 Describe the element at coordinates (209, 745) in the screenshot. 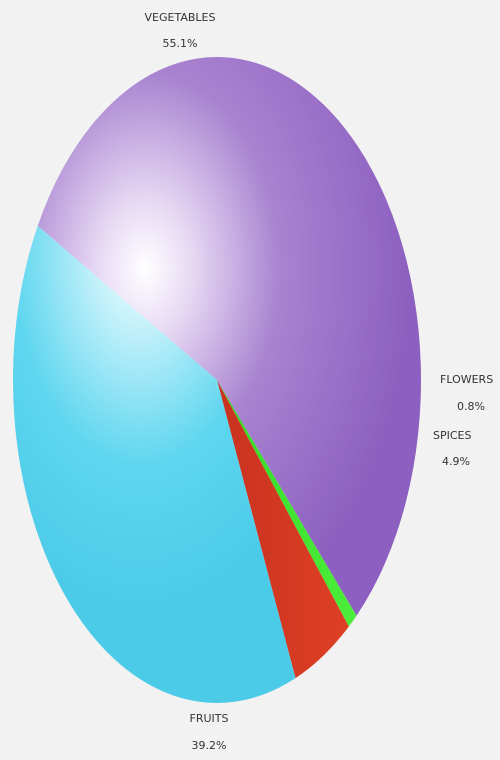

I see `value-label-fruits: 39.2%` at that location.